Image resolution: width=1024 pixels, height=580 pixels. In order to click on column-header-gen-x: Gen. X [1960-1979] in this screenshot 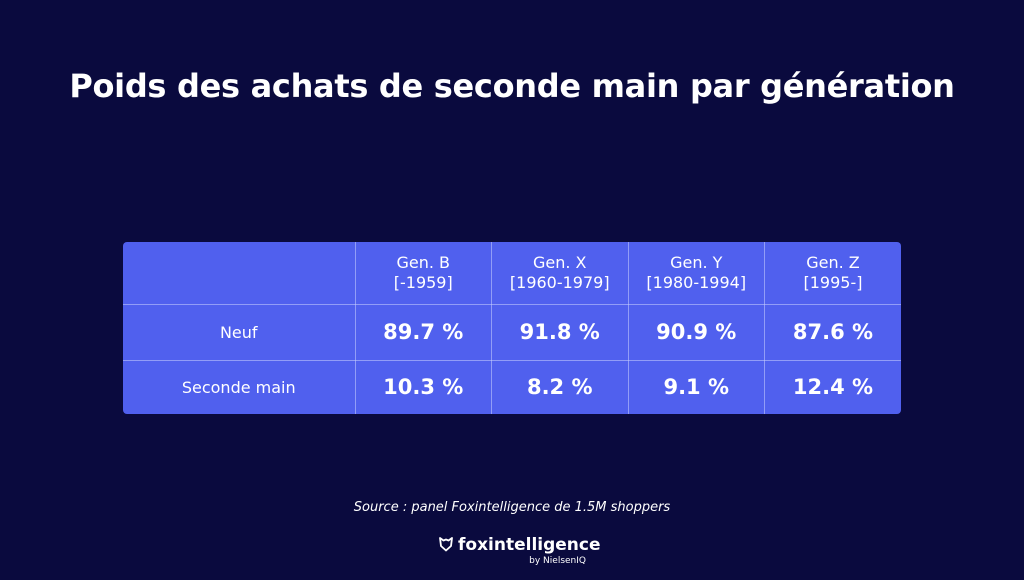, I will do `click(560, 273)`.